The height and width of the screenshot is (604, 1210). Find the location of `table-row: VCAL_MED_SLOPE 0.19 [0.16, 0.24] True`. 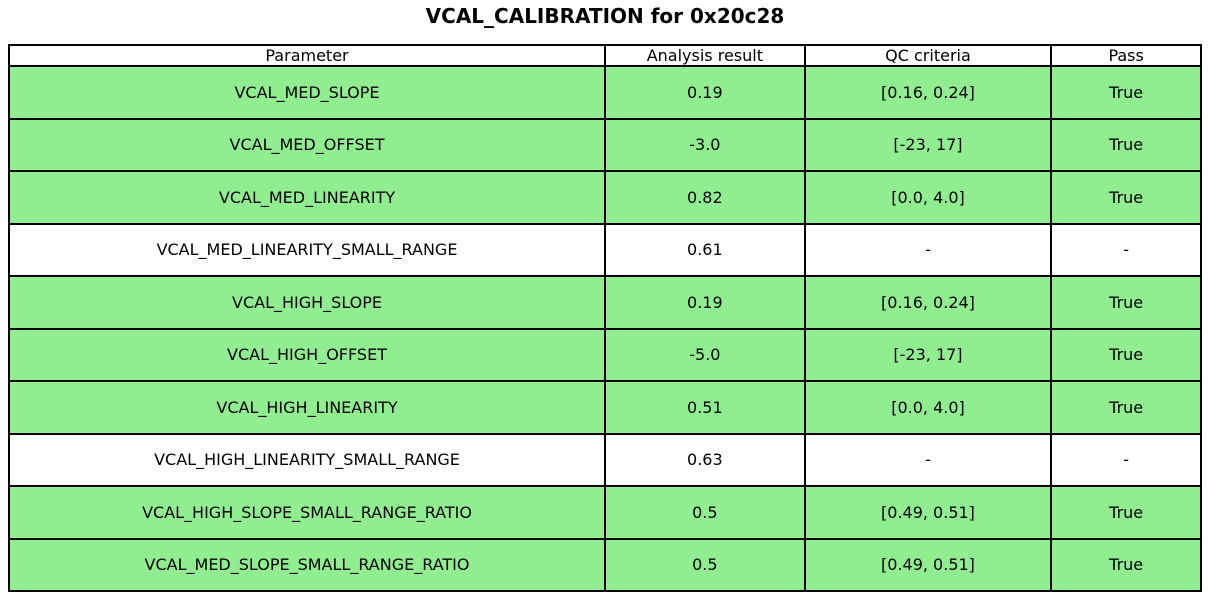

table-row: VCAL_MED_SLOPE 0.19 [0.16, 0.24] True is located at coordinates (604, 92).